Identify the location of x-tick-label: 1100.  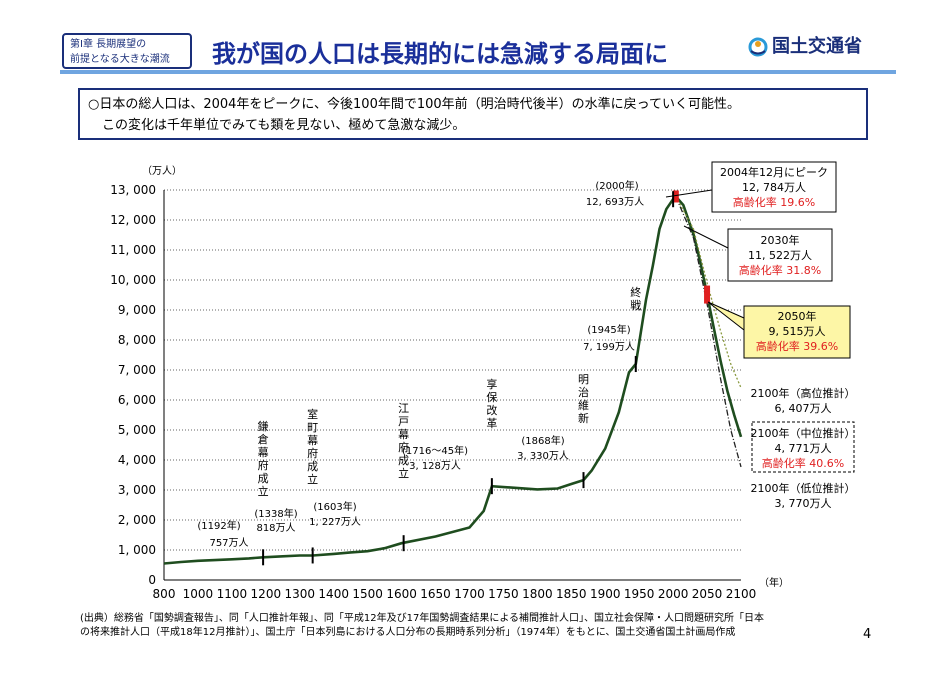
(232, 594).